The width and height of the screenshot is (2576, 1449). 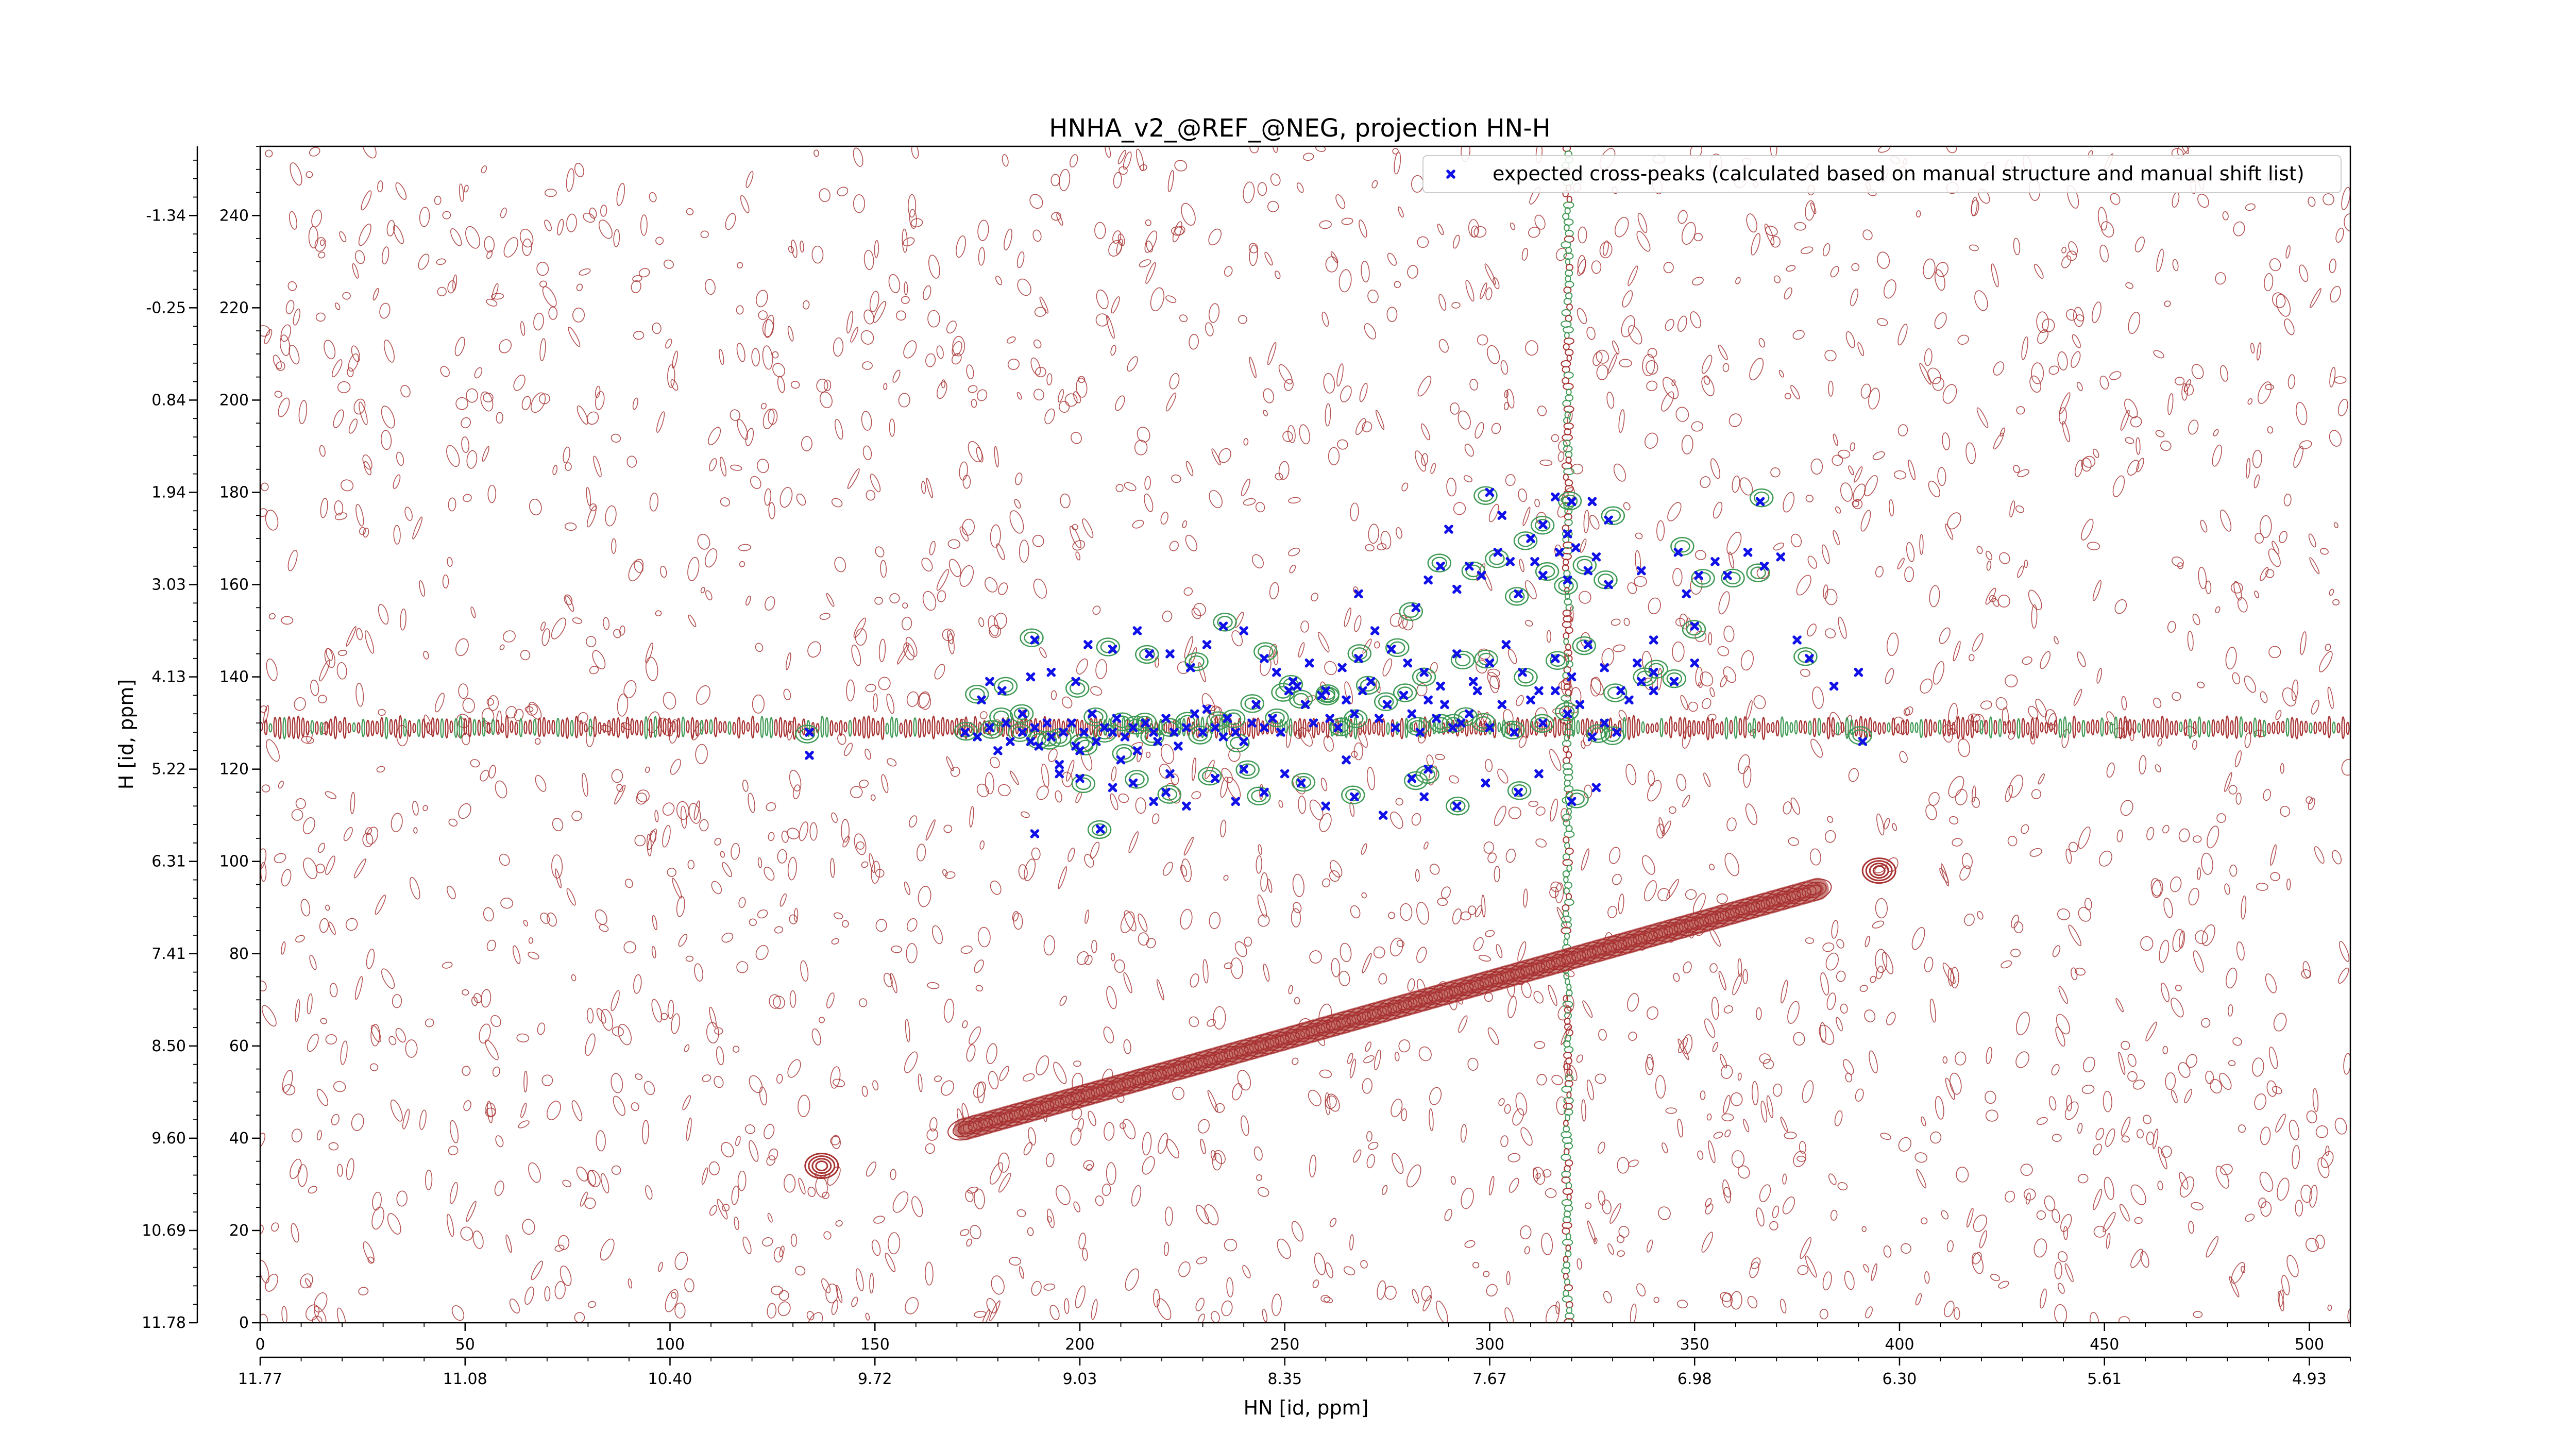 What do you see at coordinates (168, 677) in the screenshot?
I see `y-ppm-tick-label: 4.13` at bounding box center [168, 677].